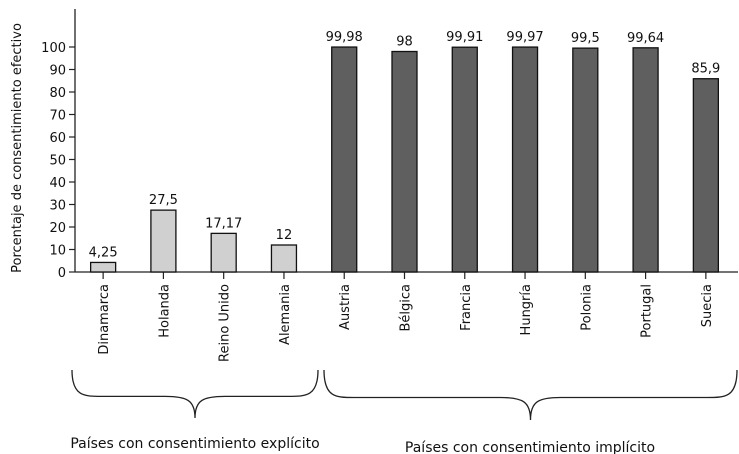 Image resolution: width=739 pixels, height=454 pixels. What do you see at coordinates (524, 37) in the screenshot?
I see `data-label: 99,97` at bounding box center [524, 37].